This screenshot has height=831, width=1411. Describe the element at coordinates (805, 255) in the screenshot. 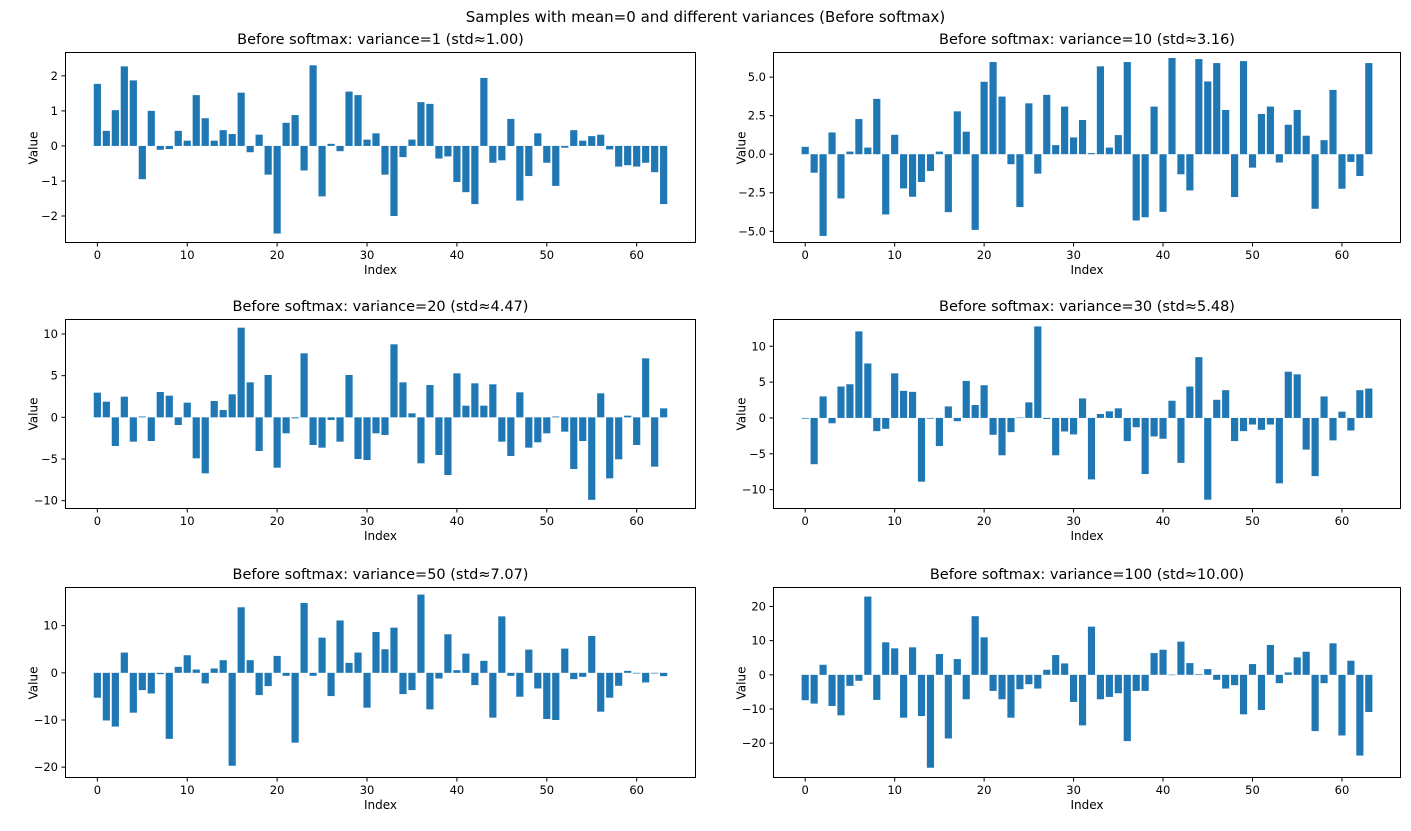

I see `x-tick-label: 0` at that location.